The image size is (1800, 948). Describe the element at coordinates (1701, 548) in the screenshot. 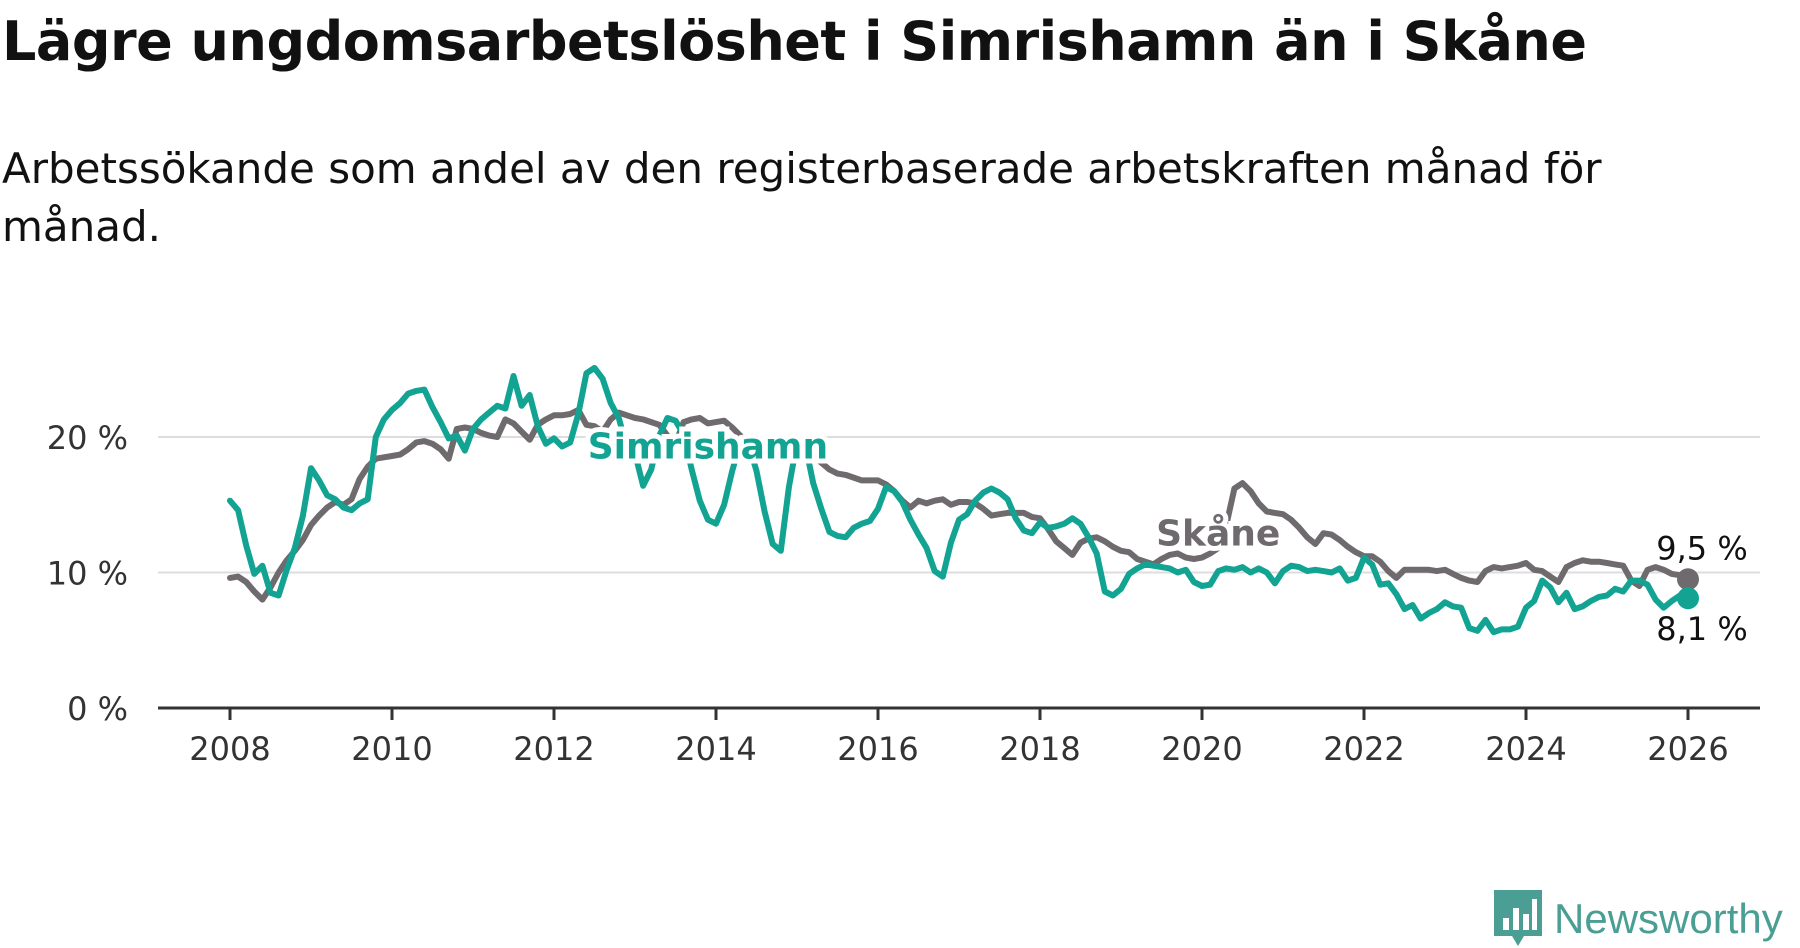

I see `end-value-label-skane: 9,5 %` at that location.